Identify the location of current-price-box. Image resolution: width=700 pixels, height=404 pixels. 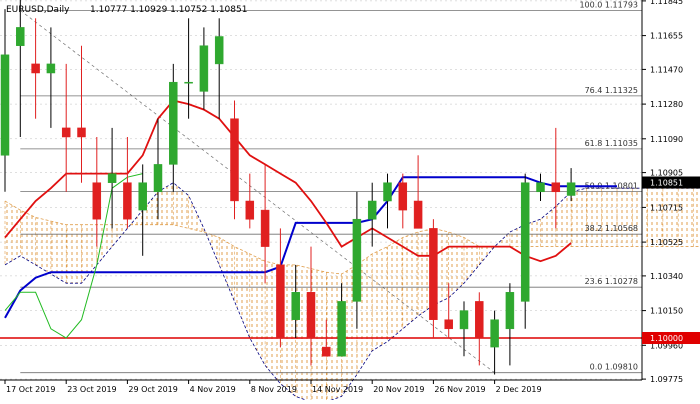
(671, 182).